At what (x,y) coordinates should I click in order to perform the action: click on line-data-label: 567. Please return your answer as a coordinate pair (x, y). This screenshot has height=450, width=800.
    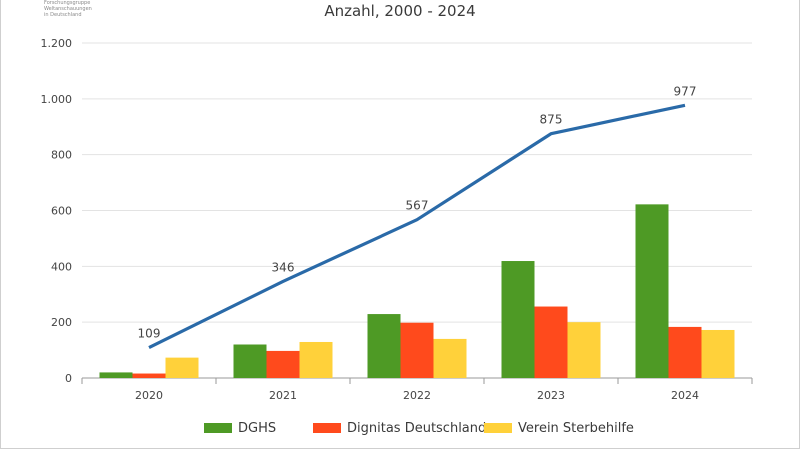
    Looking at the image, I should click on (417, 206).